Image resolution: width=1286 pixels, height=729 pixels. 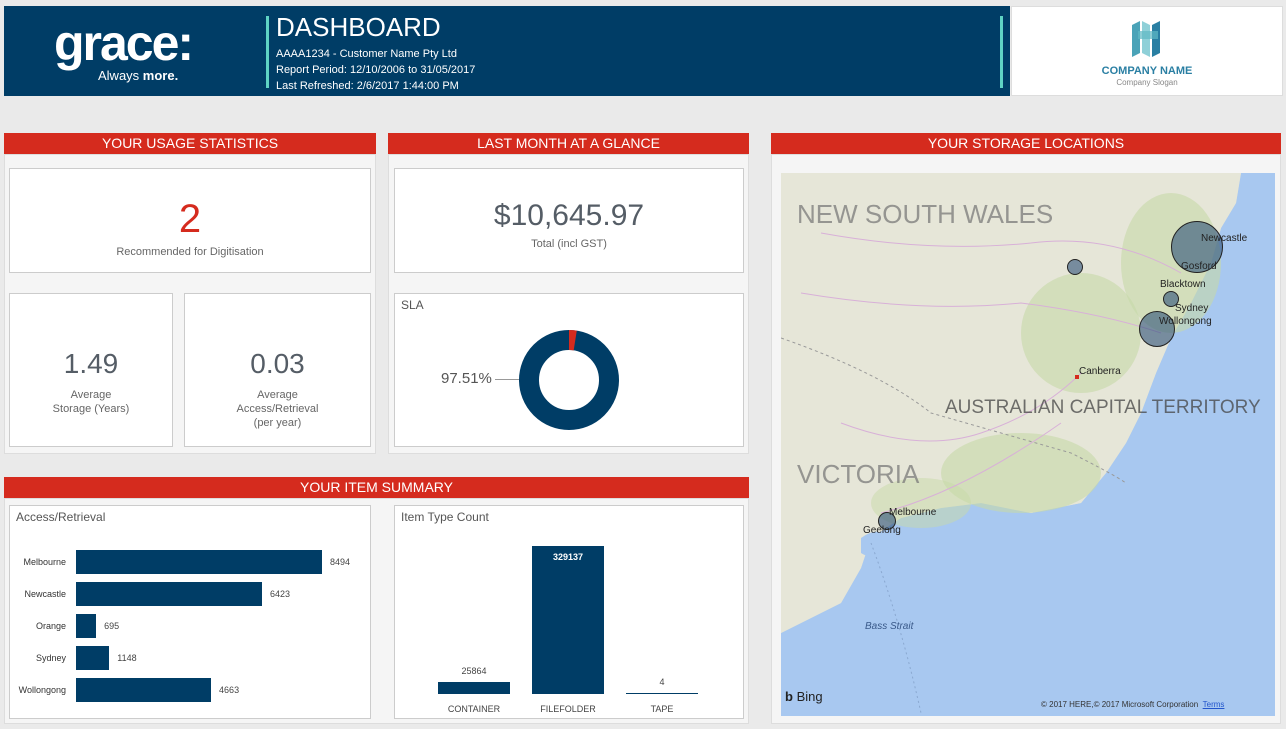 I want to click on items-section-title: YOUR ITEM SUMMARY, so click(x=376, y=487).